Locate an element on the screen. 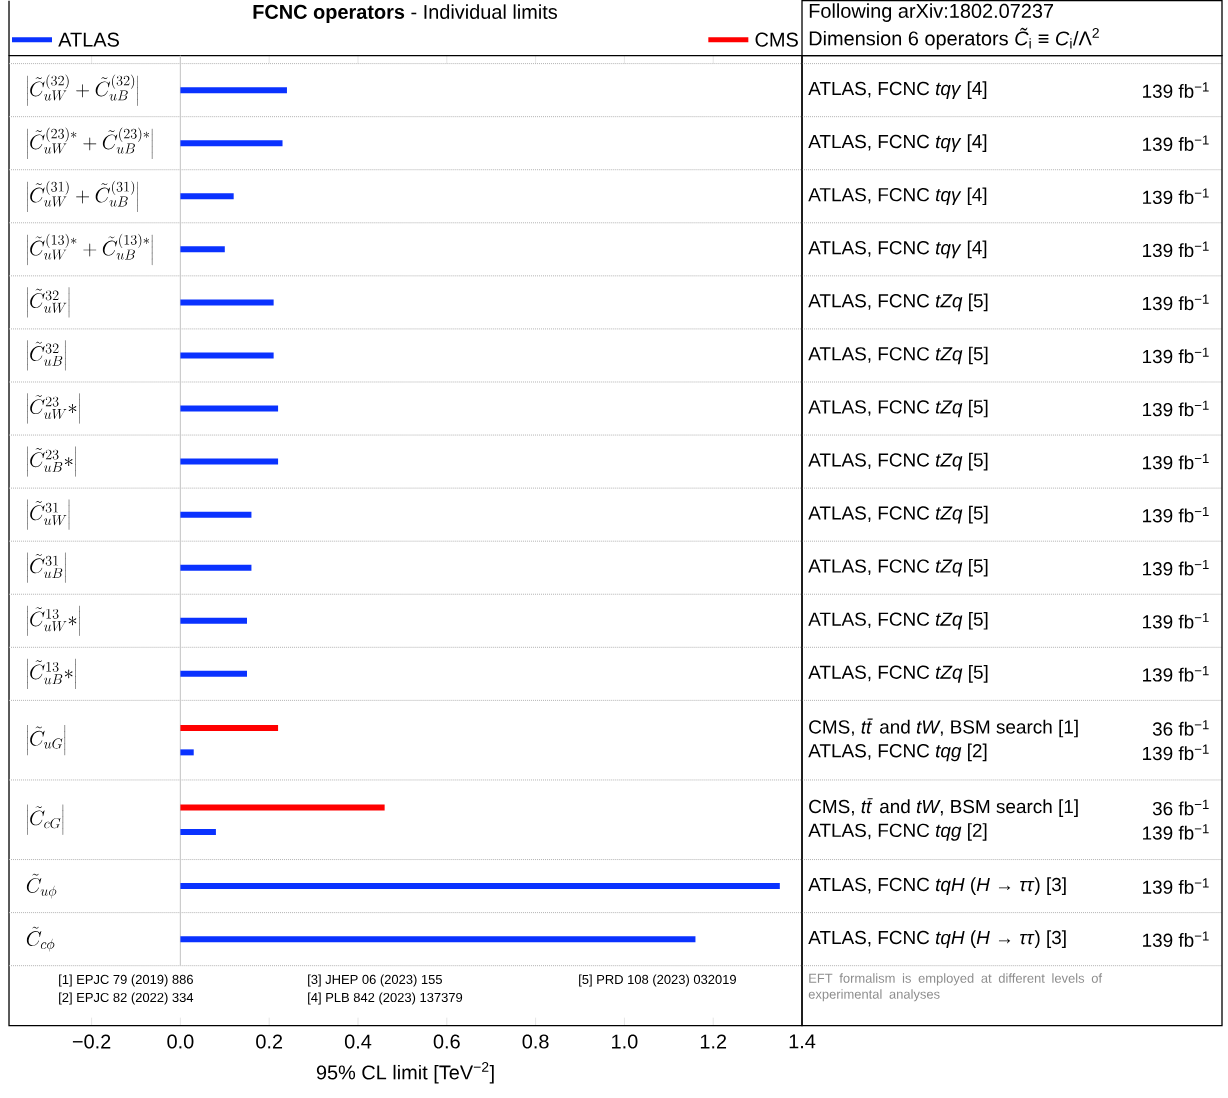  y-tick-label: $\left|\tilde{C}^{13}_{uW}*\right|$ is located at coordinates (53, 621).